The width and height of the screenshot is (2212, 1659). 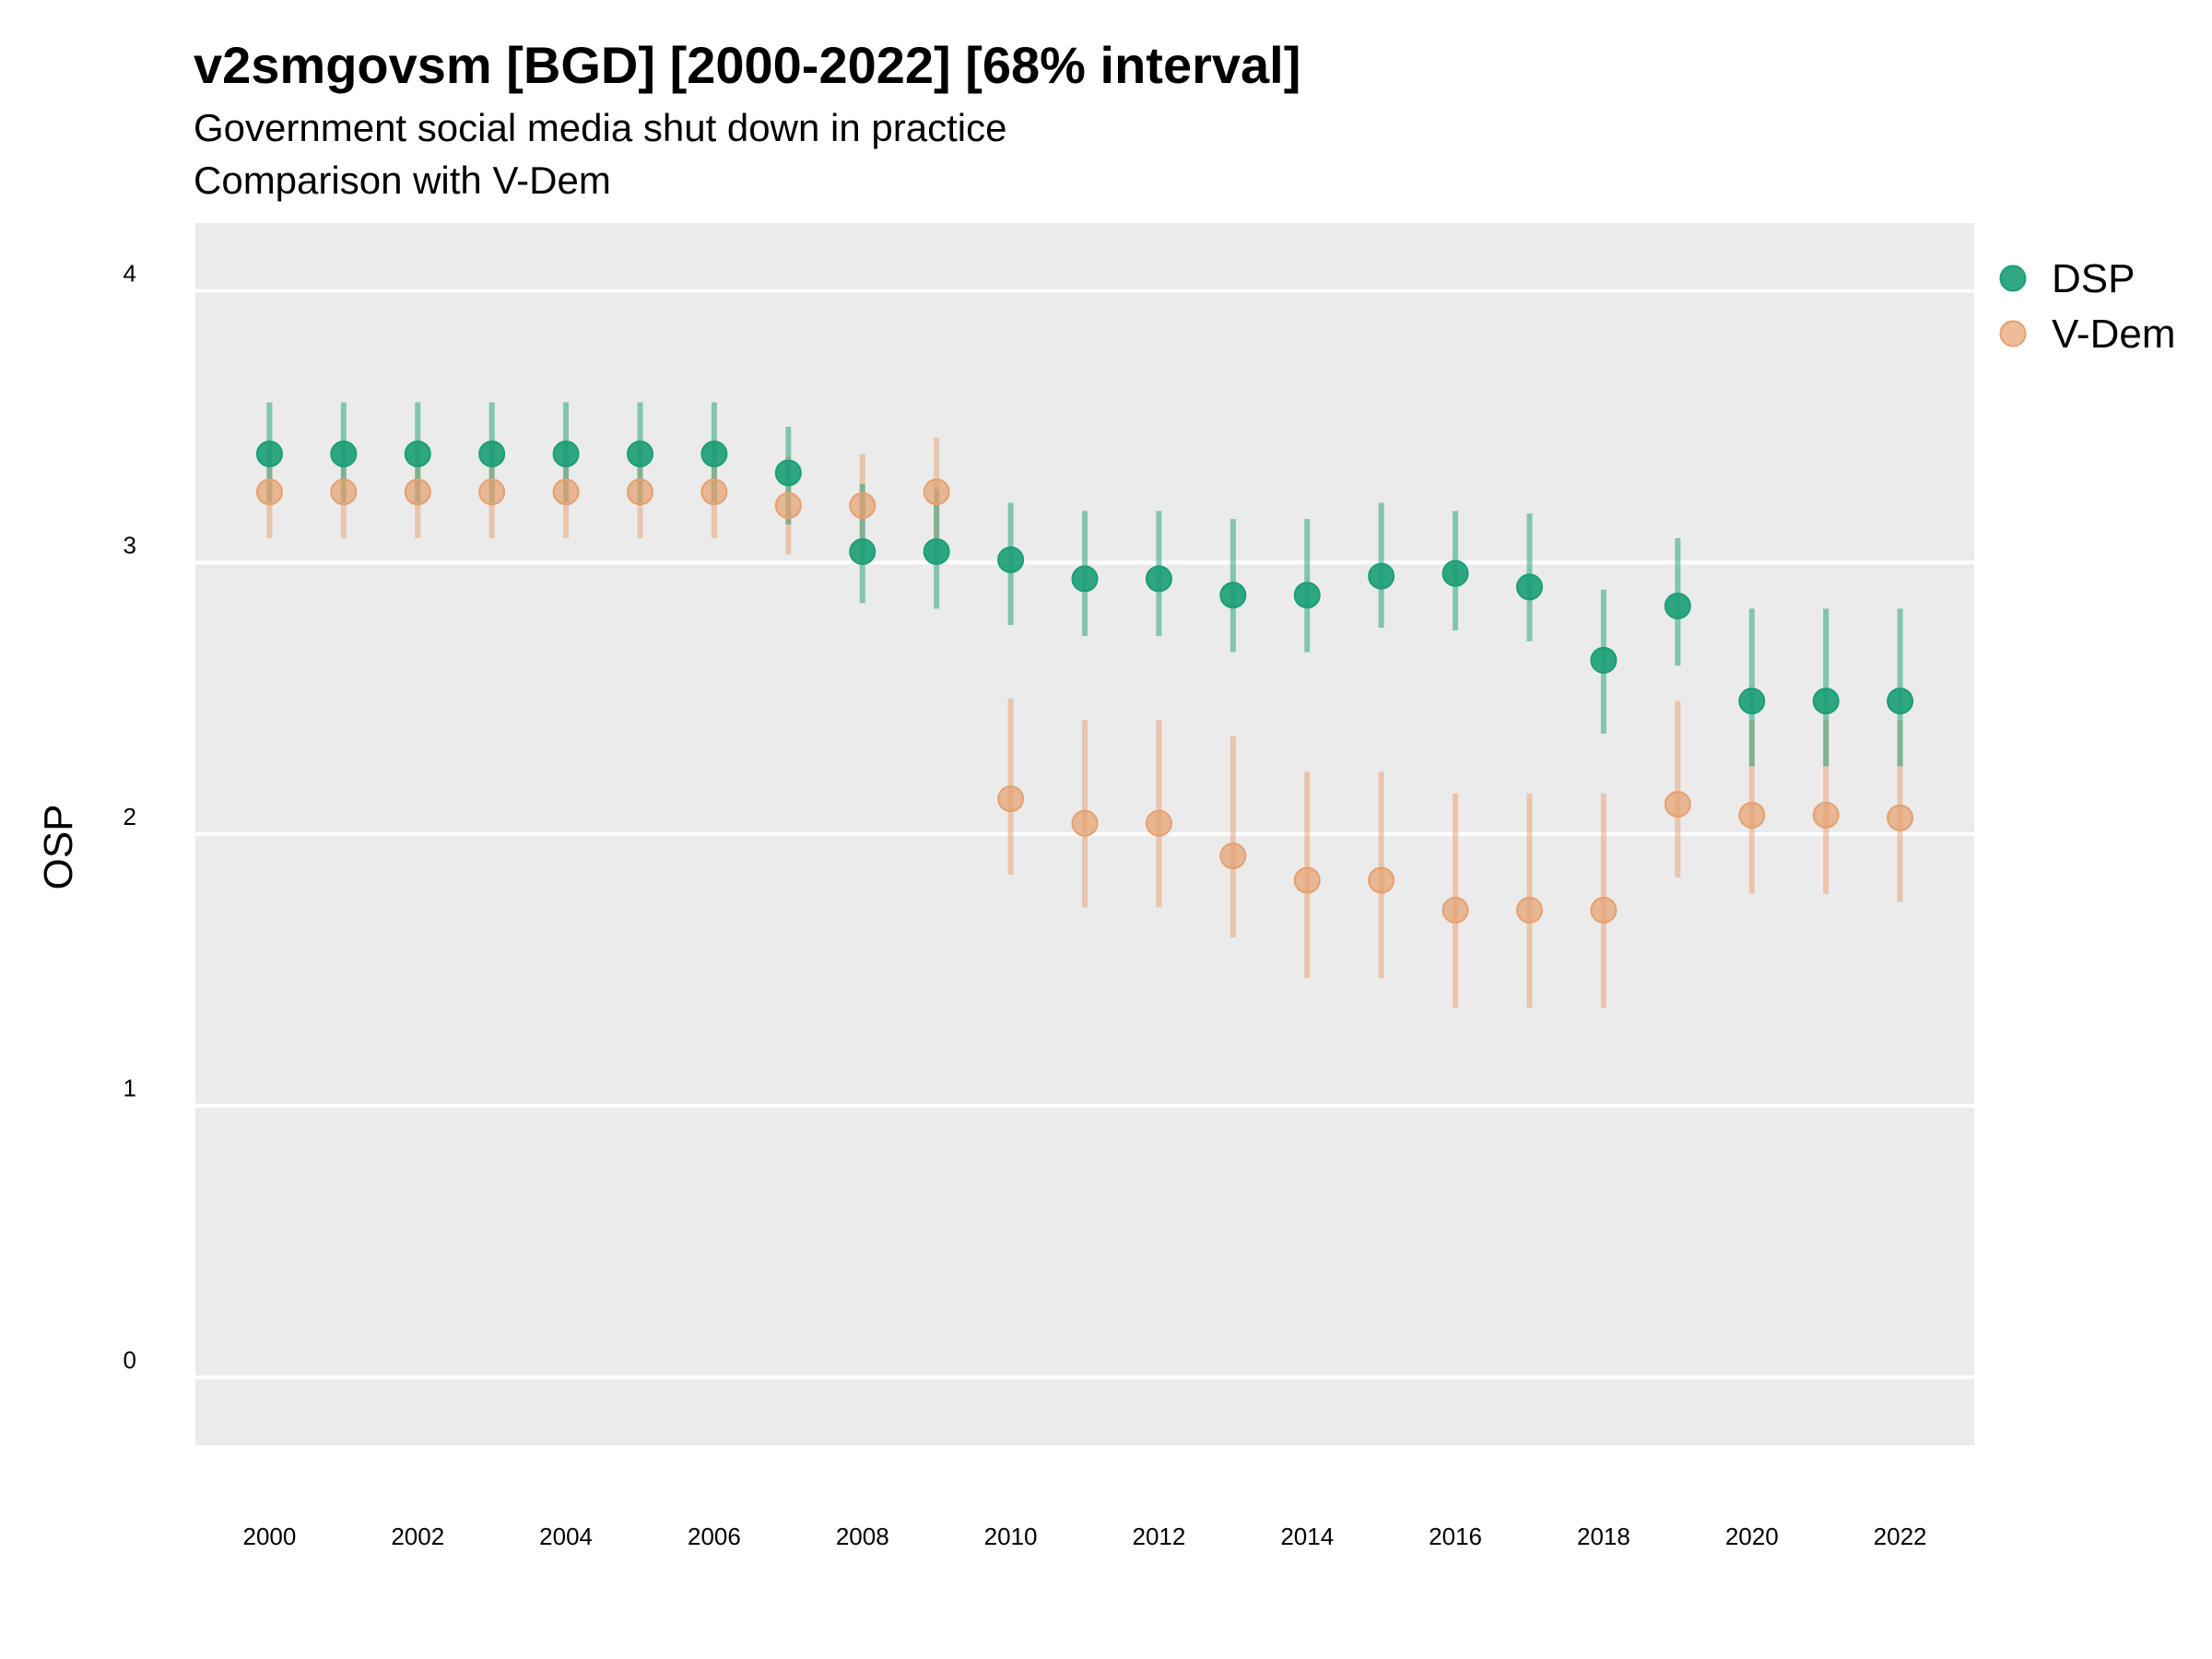 What do you see at coordinates (492, 453) in the screenshot?
I see `point-dsp-2003` at bounding box center [492, 453].